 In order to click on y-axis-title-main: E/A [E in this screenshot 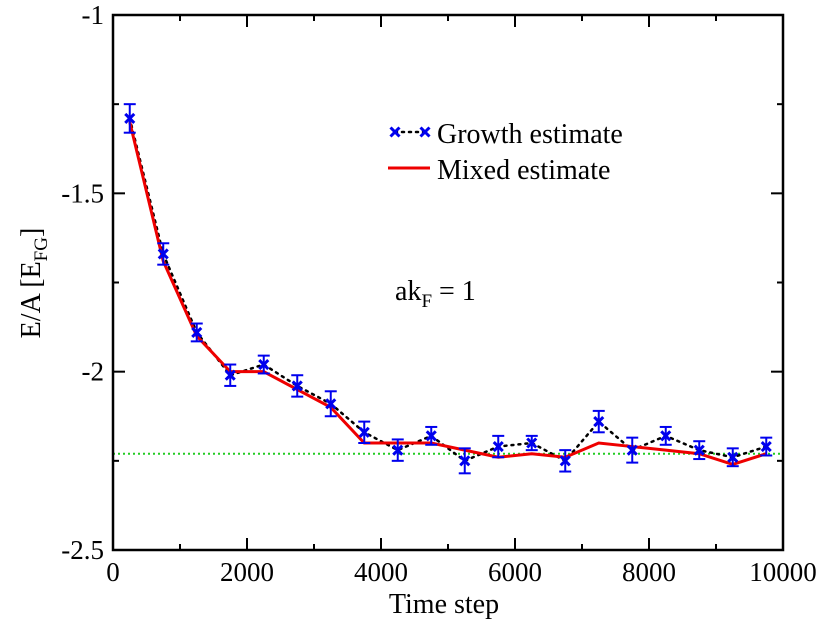, I will do `click(31, 299)`.